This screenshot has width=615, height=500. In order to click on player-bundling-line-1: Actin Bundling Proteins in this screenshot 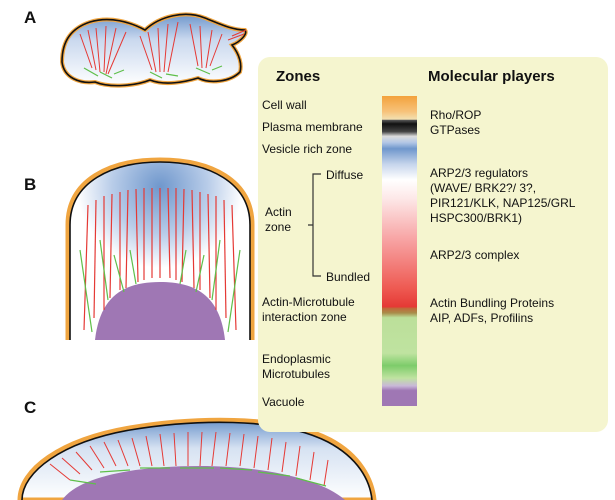, I will do `click(492, 303)`.